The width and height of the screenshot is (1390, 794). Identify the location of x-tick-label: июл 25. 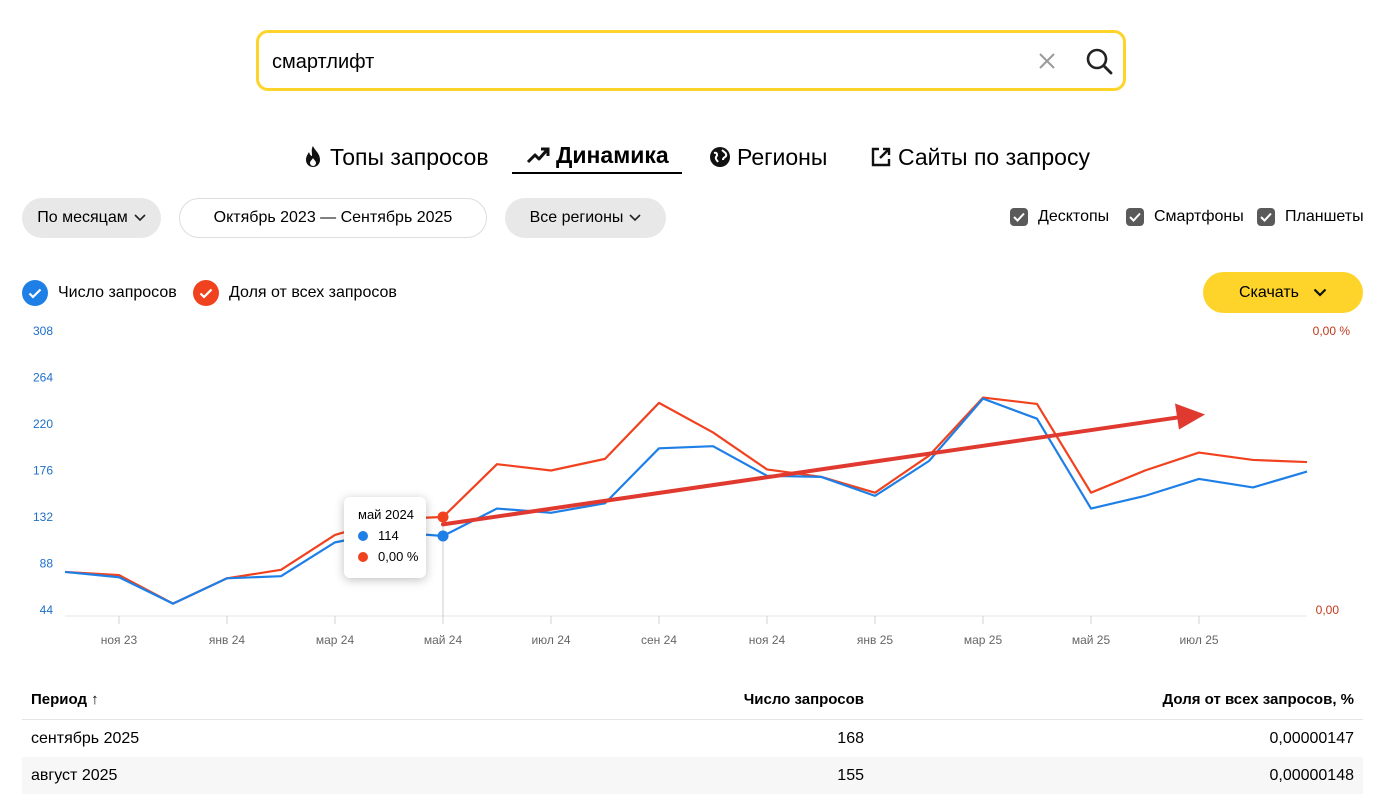
(1198, 640).